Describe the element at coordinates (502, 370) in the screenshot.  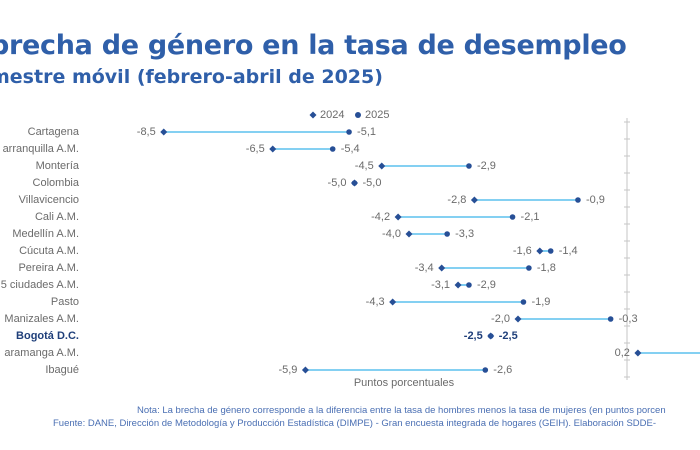
I see `data-label: -2,6` at that location.